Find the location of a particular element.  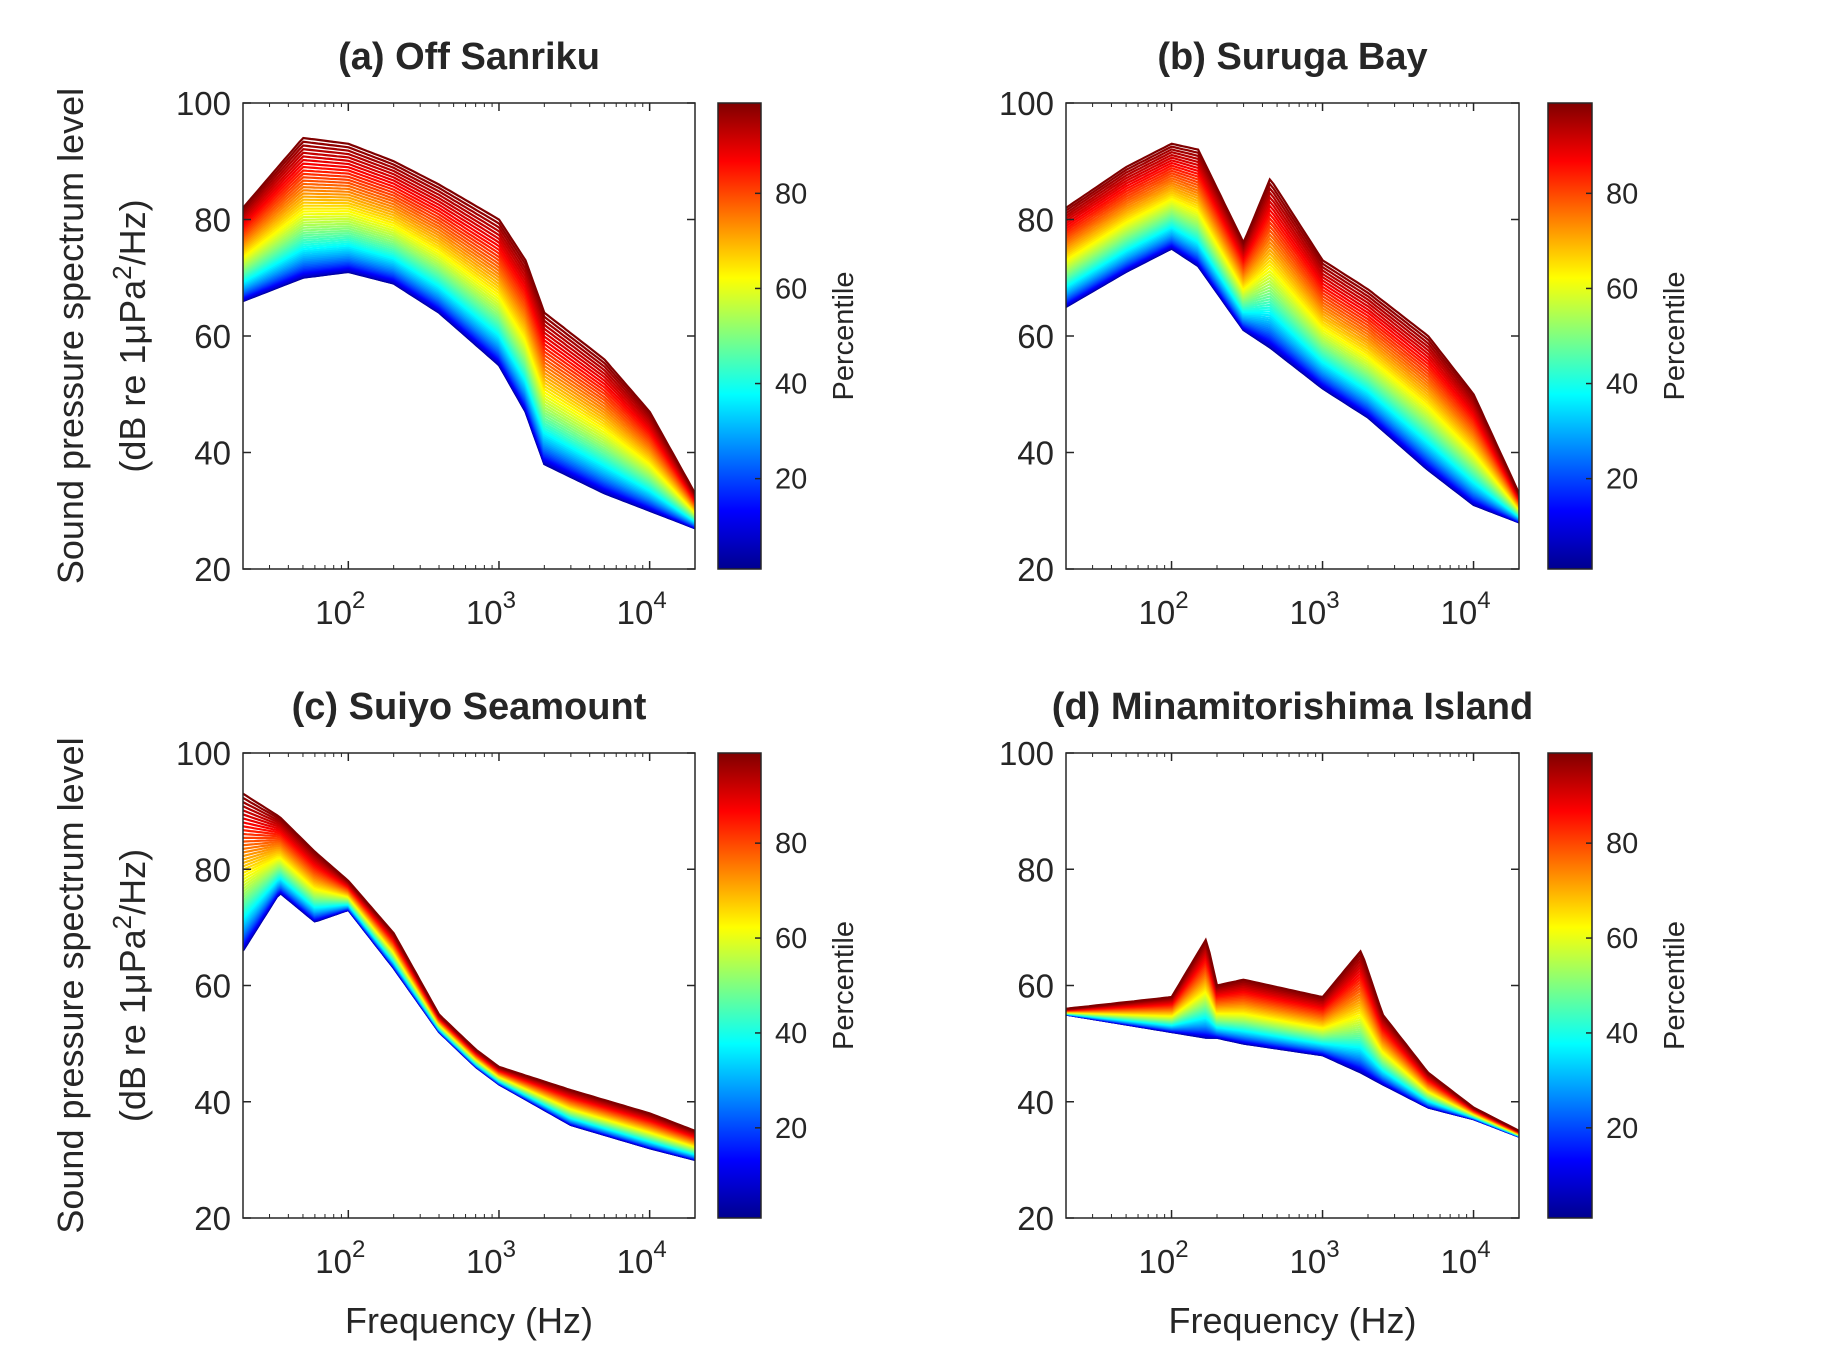

x-axis-label: Frequency (Hz) is located at coordinates (469, 1320).